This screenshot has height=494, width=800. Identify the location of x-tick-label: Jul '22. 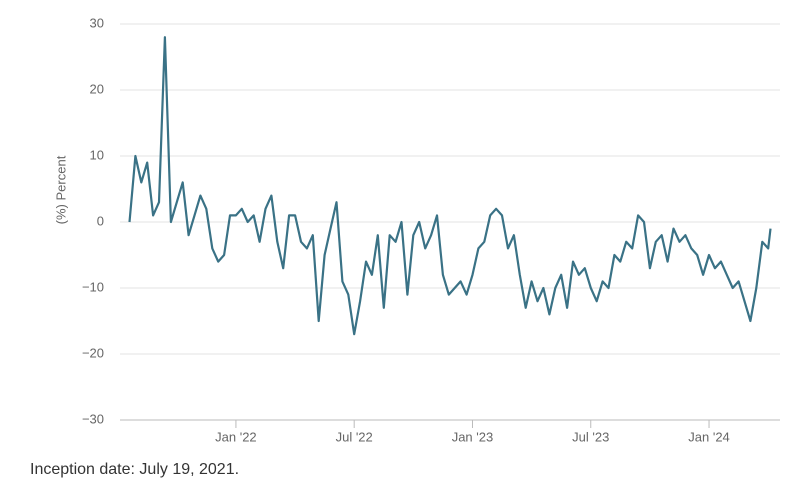
(354, 436).